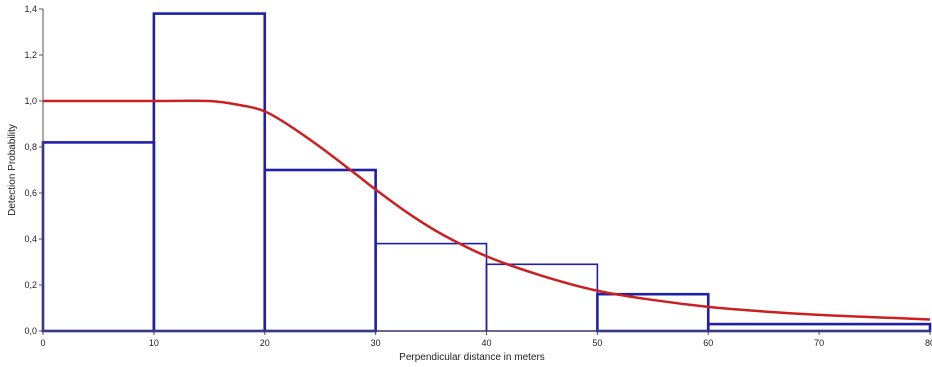 Image resolution: width=932 pixels, height=367 pixels. Describe the element at coordinates (30, 55) in the screenshot. I see `y-tick-label: 1,2` at that location.